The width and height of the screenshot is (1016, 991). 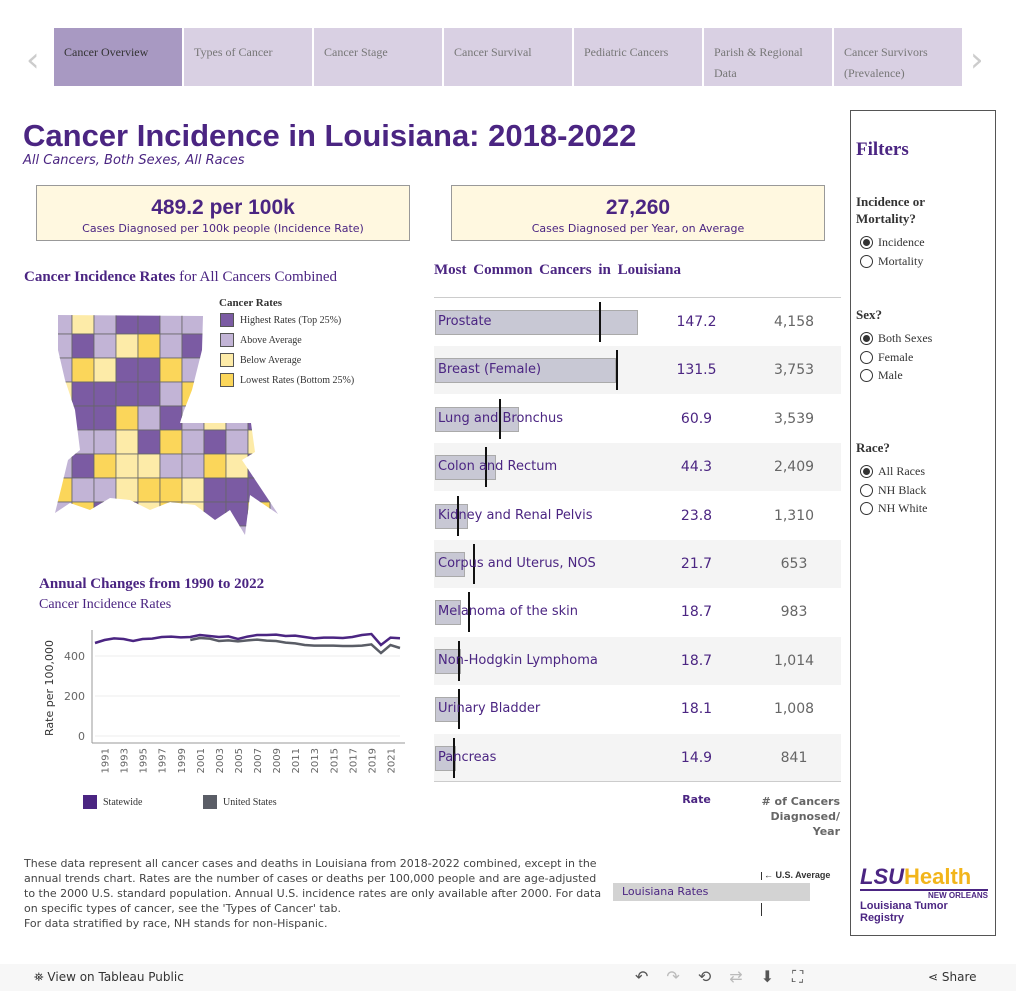 What do you see at coordinates (807, 976) in the screenshot?
I see `fullscreen-icon: ⛶` at bounding box center [807, 976].